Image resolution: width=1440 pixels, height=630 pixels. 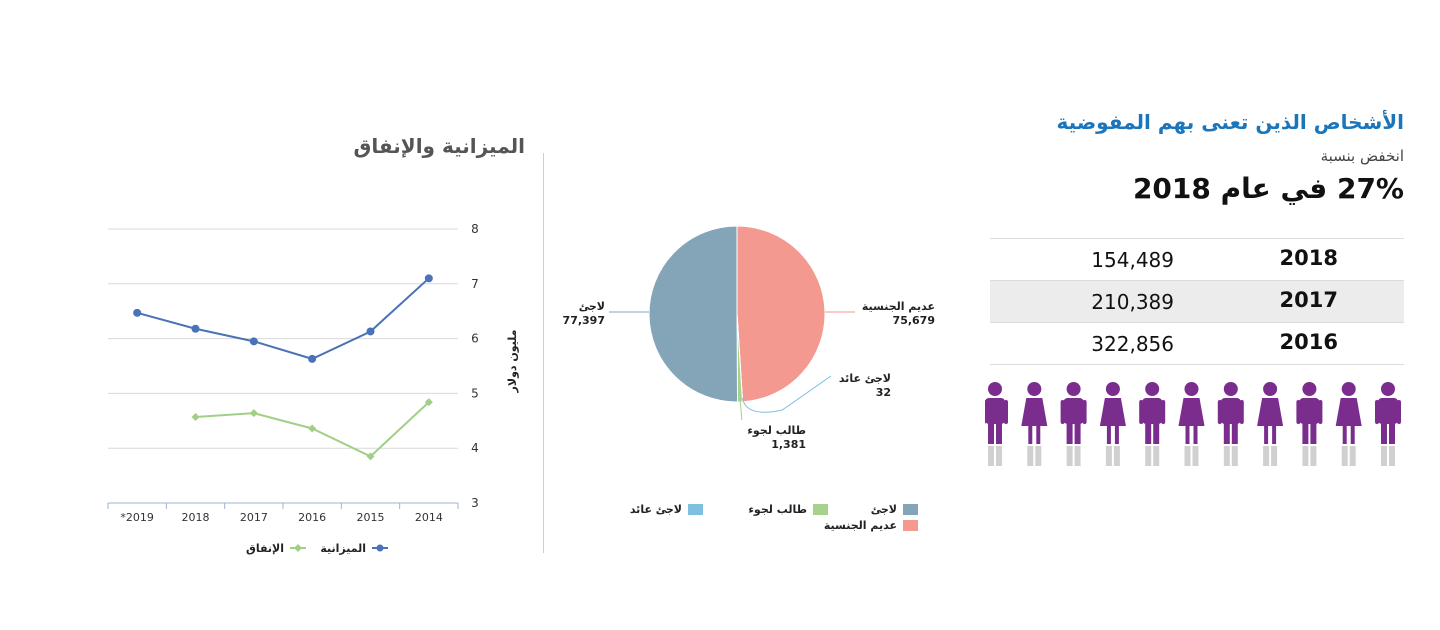 What do you see at coordinates (1308, 342) in the screenshot?
I see `poc-year: 2016` at bounding box center [1308, 342].